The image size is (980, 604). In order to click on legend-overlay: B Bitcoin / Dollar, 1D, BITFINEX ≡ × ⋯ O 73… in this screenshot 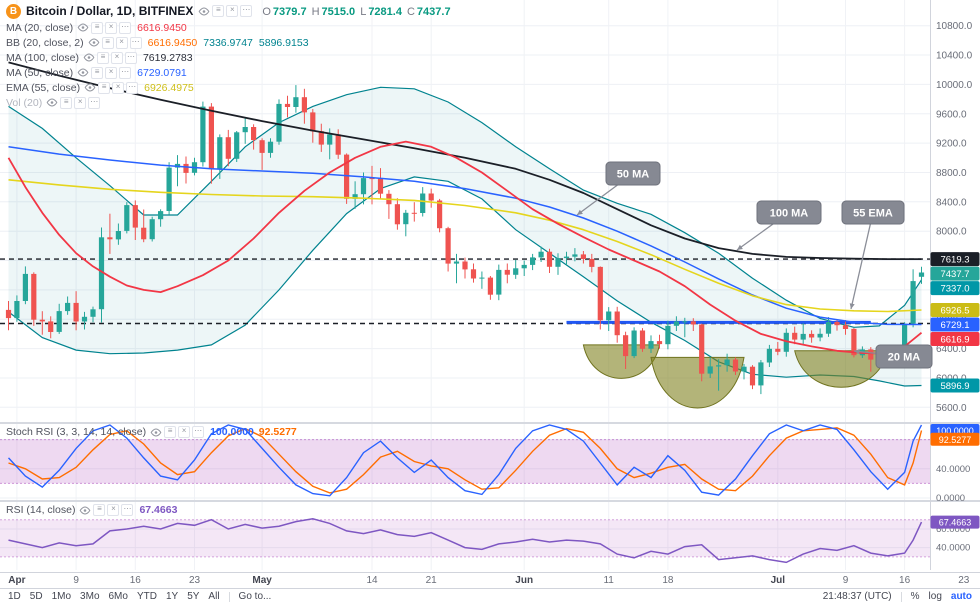, I will do `click(228, 56)`.